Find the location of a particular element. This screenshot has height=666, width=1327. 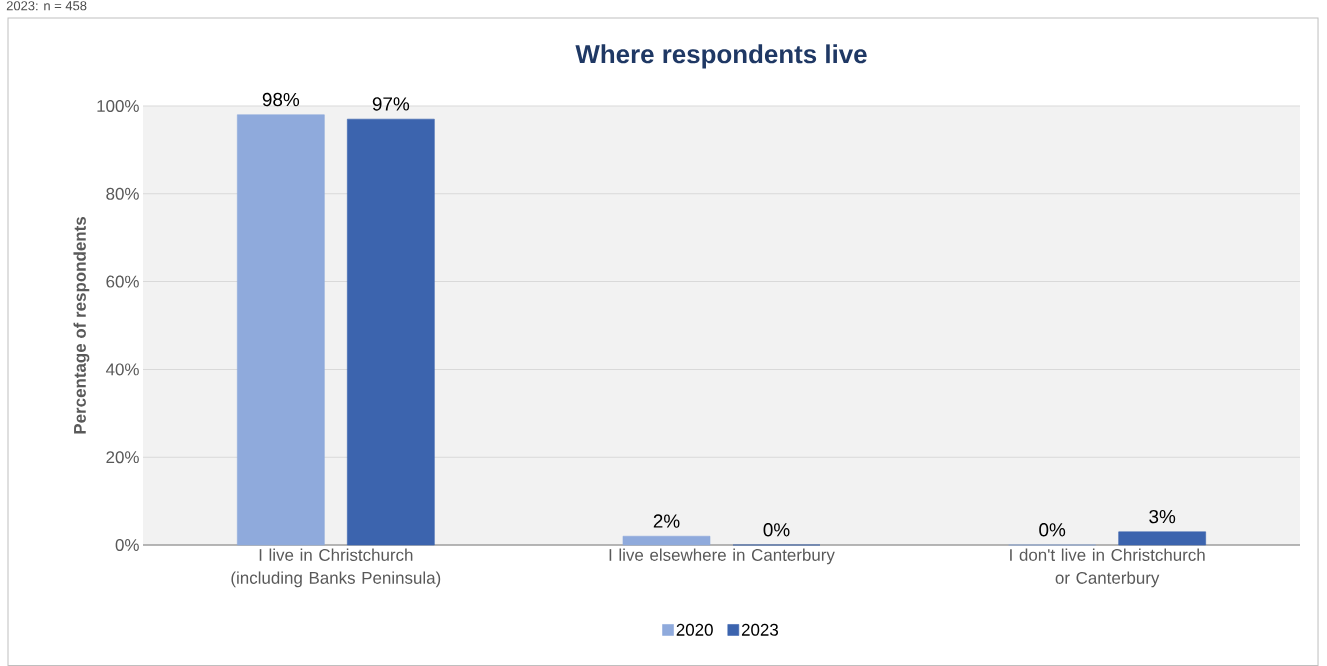

y-tick-label: 0% is located at coordinates (127, 545).